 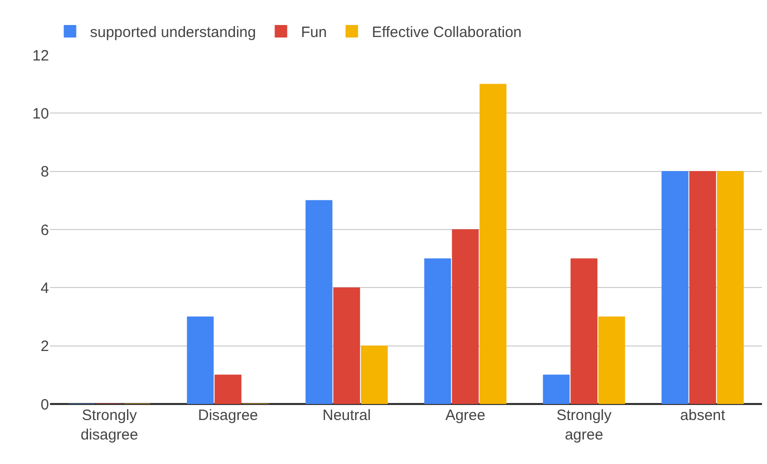 What do you see at coordinates (40, 113) in the screenshot?
I see `y-tick-label: 10` at bounding box center [40, 113].